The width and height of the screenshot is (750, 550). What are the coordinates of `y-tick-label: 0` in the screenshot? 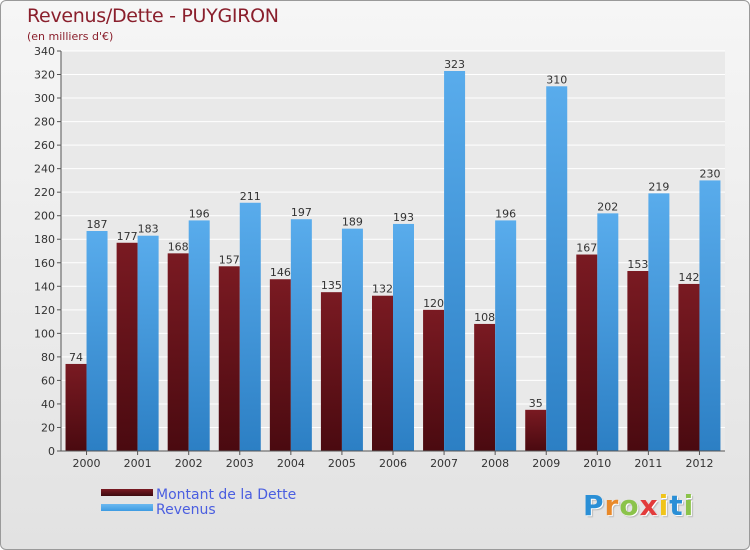 It's located at (51, 451).